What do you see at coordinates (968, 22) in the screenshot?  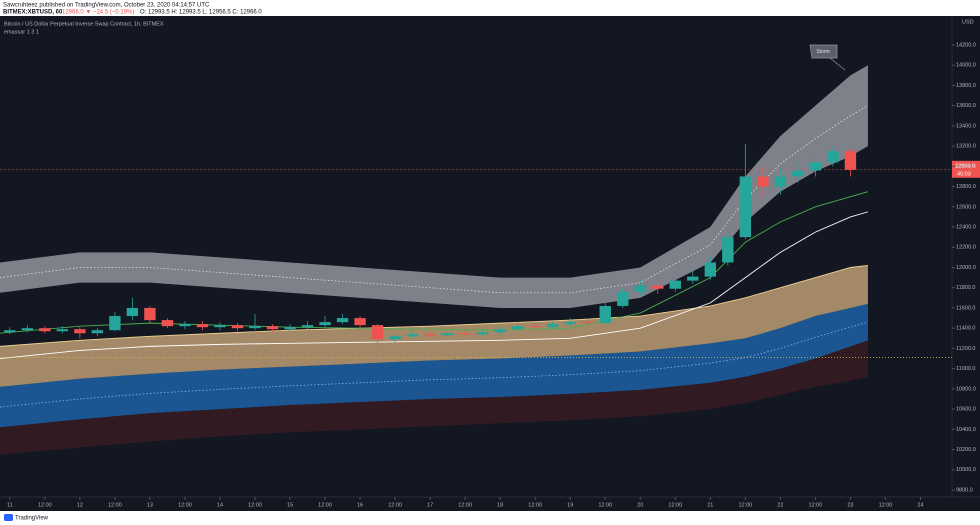 I see `y-unit: USD` at bounding box center [968, 22].